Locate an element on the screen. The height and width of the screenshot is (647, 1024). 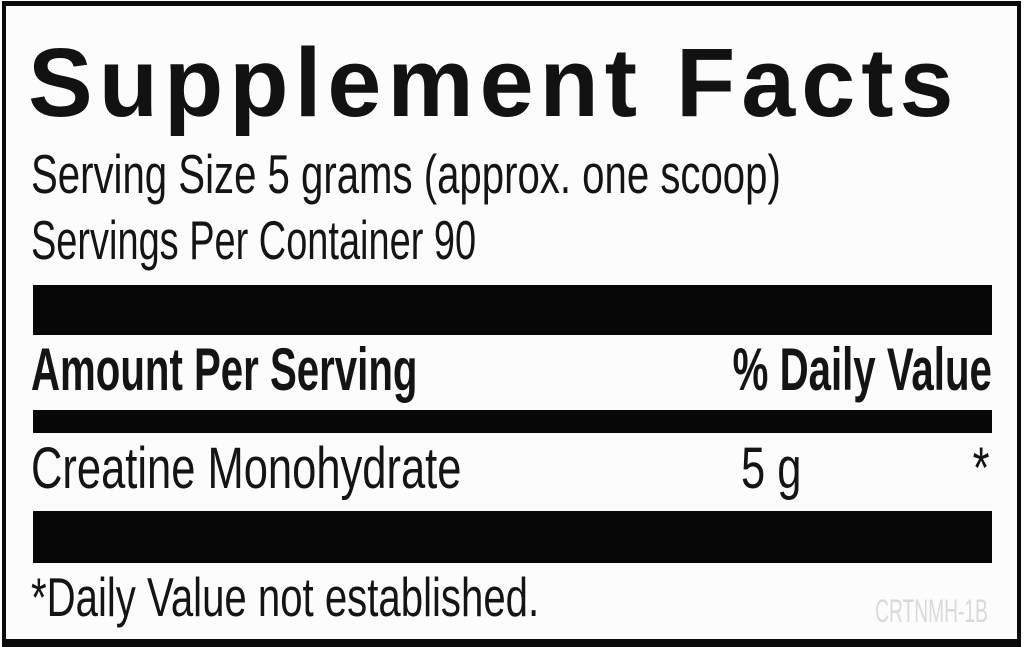
divider-bar-thin is located at coordinates (512, 421).